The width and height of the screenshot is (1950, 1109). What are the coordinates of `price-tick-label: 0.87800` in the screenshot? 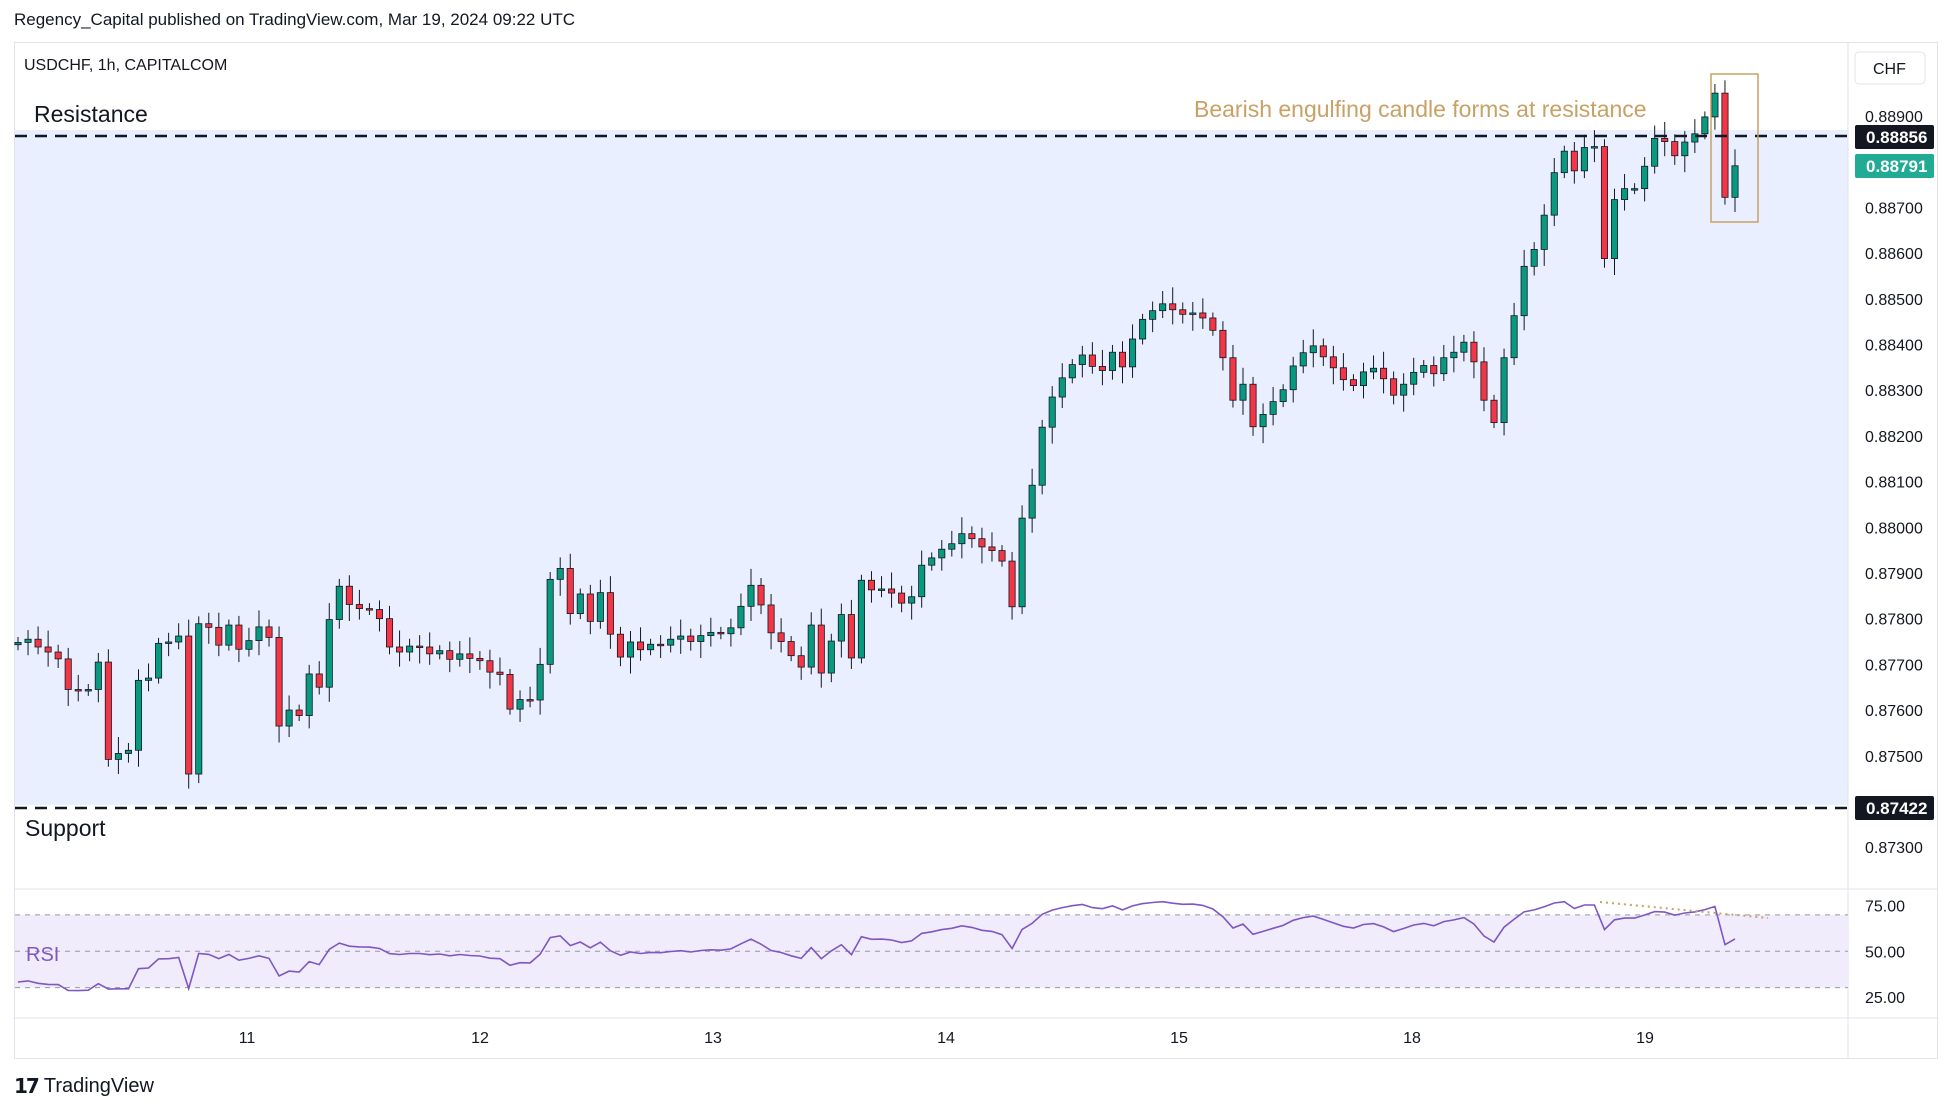 It's located at (1894, 620).